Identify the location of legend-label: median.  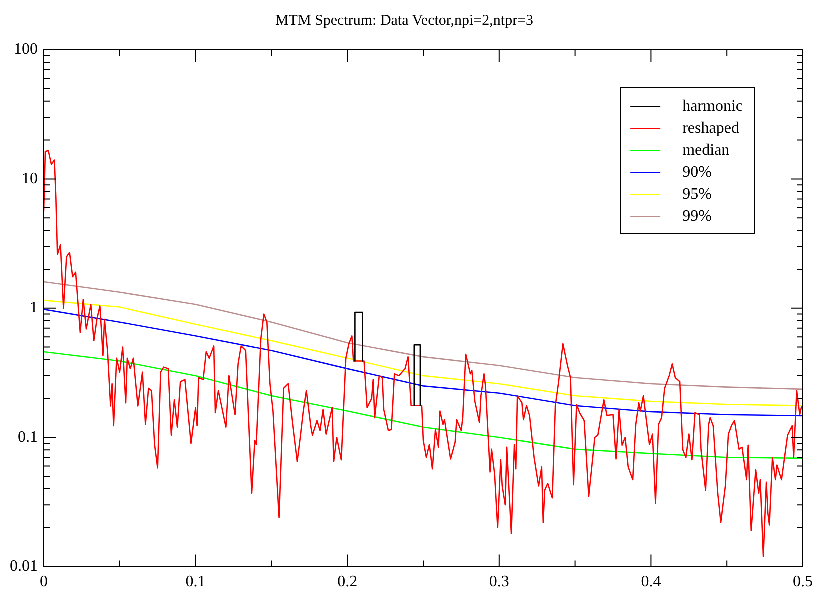
(706, 151).